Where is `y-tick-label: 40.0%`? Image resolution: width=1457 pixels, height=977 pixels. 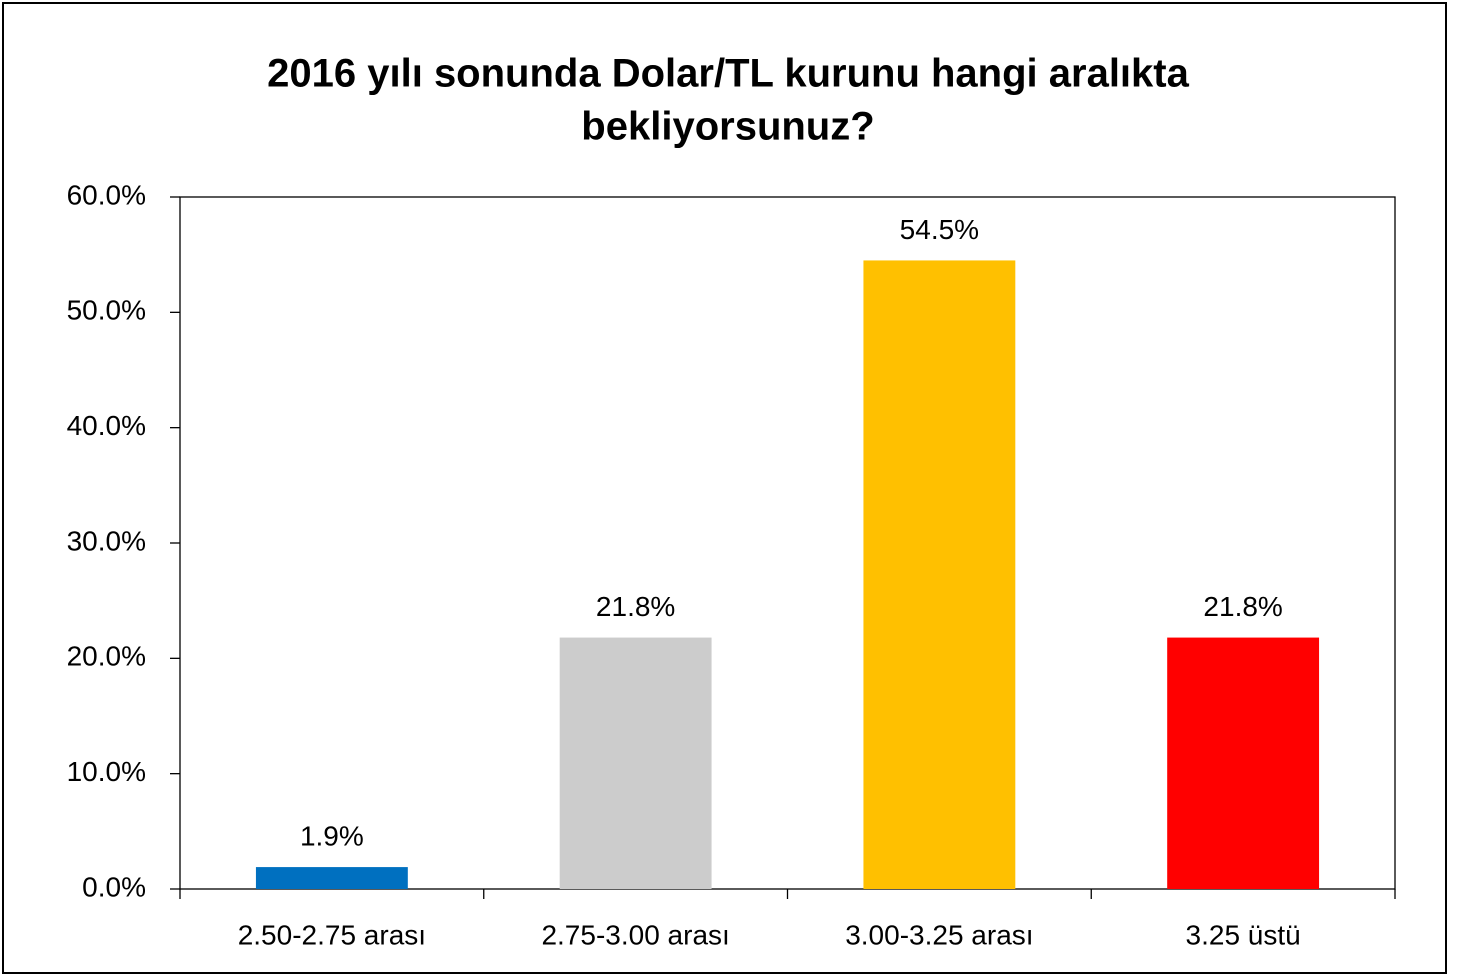
y-tick-label: 40.0% is located at coordinates (106, 425).